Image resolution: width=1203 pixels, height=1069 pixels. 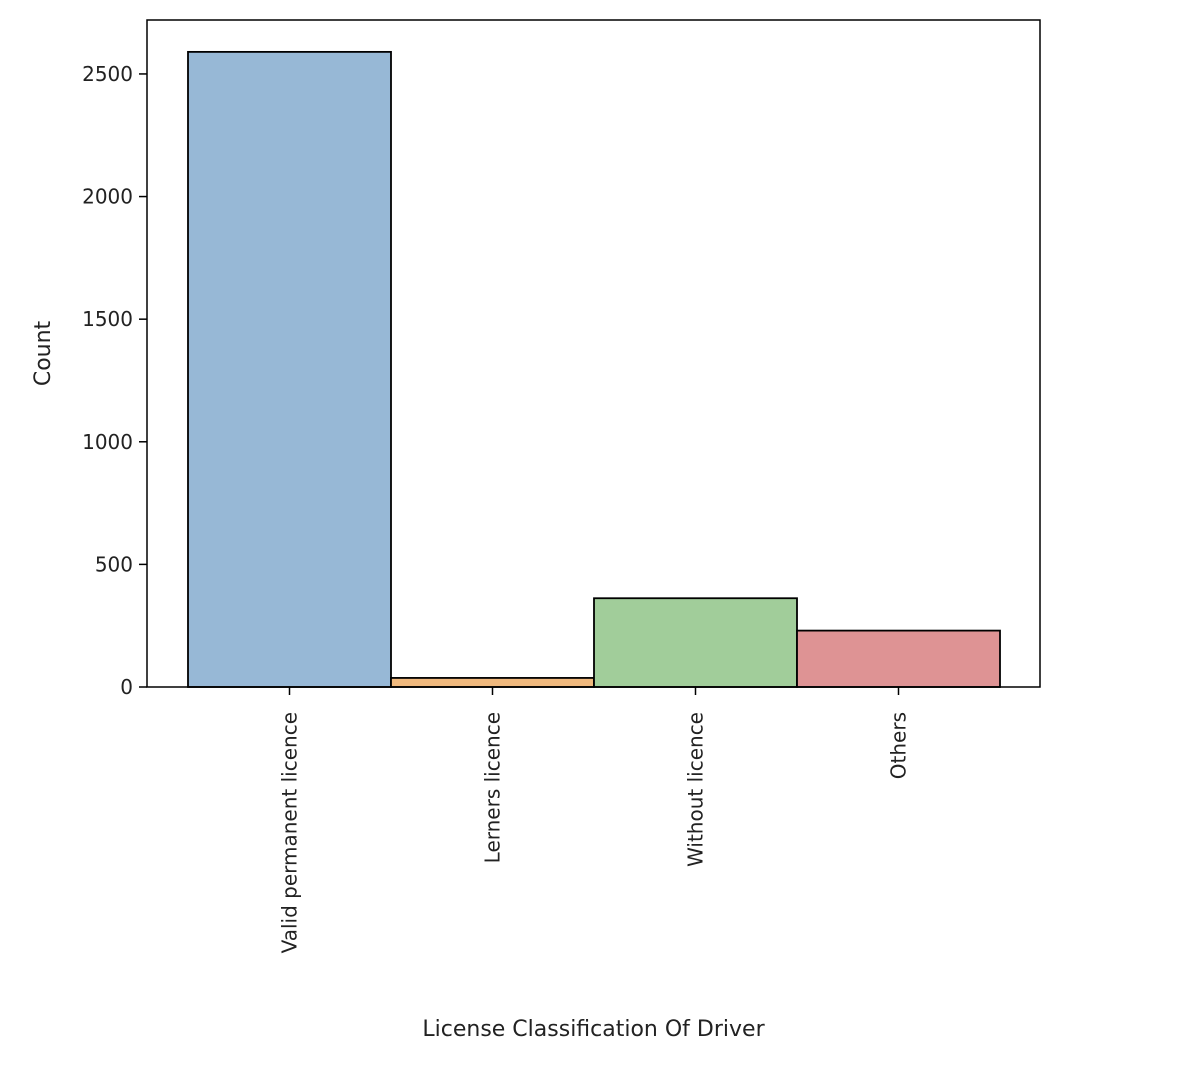 I want to click on x-tick-label: Lerners licence, so click(x=493, y=787).